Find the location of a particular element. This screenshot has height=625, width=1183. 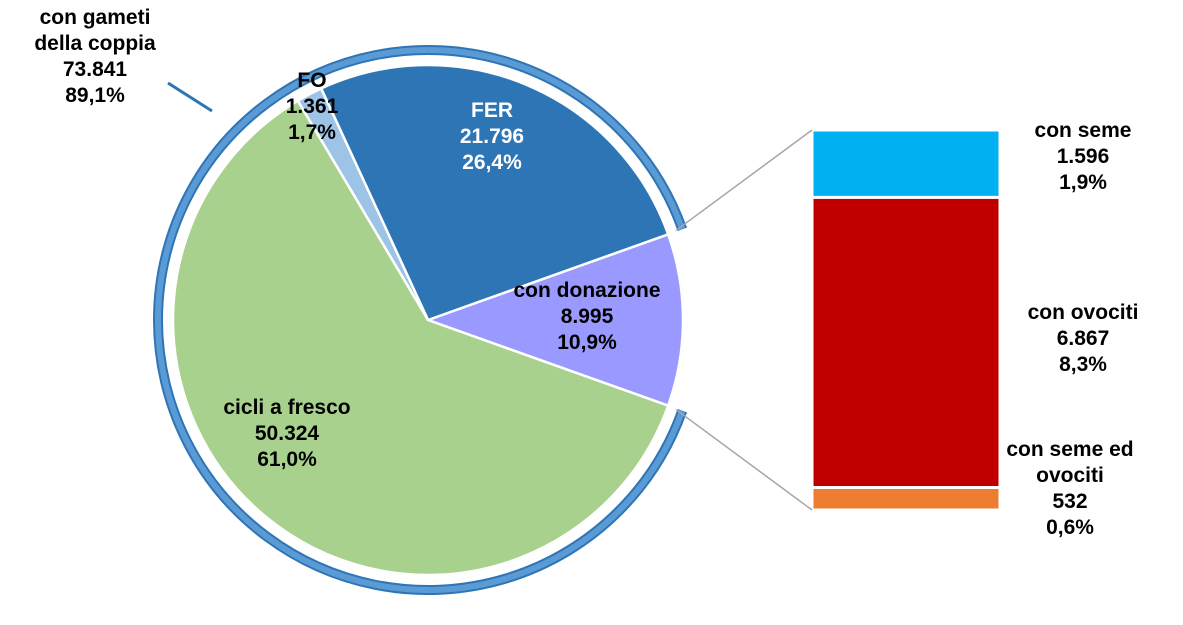

slice-label: FO 1.361 1,7% is located at coordinates (312, 107).